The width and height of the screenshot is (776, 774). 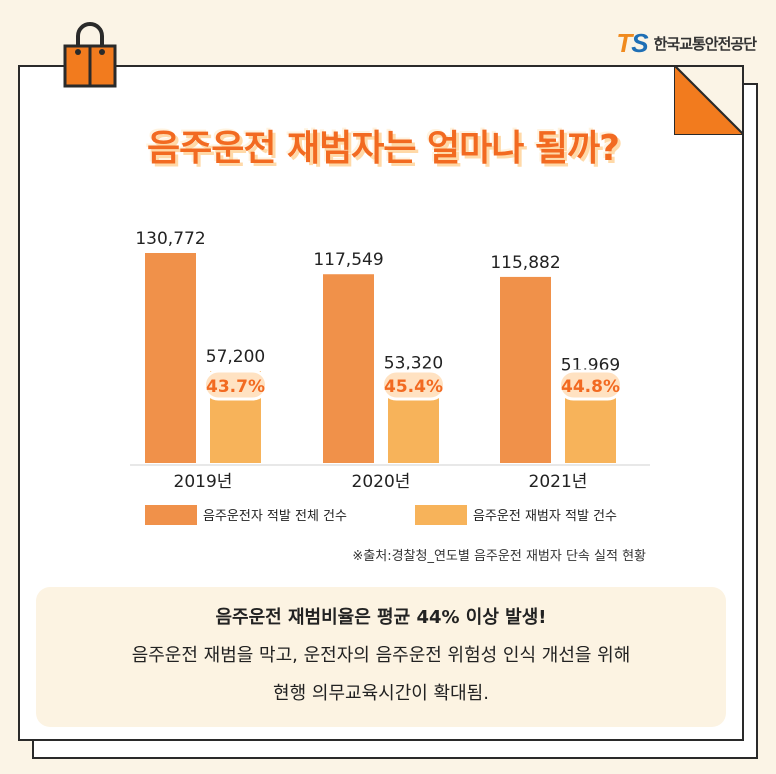 I want to click on category-label-2: 2020년, so click(x=381, y=482).